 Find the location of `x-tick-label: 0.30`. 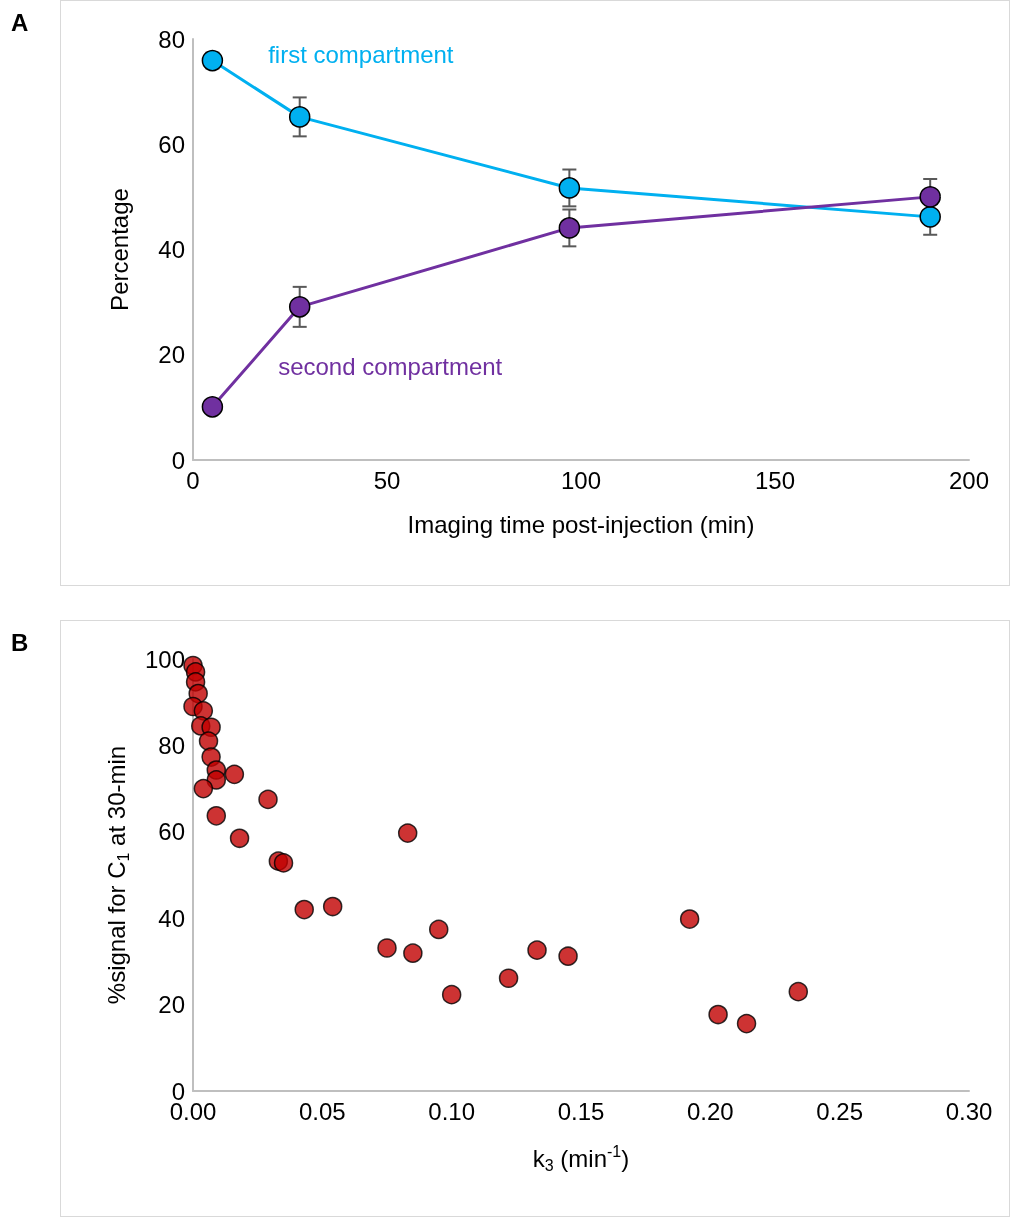

x-tick-label: 0.30 is located at coordinates (969, 1111).